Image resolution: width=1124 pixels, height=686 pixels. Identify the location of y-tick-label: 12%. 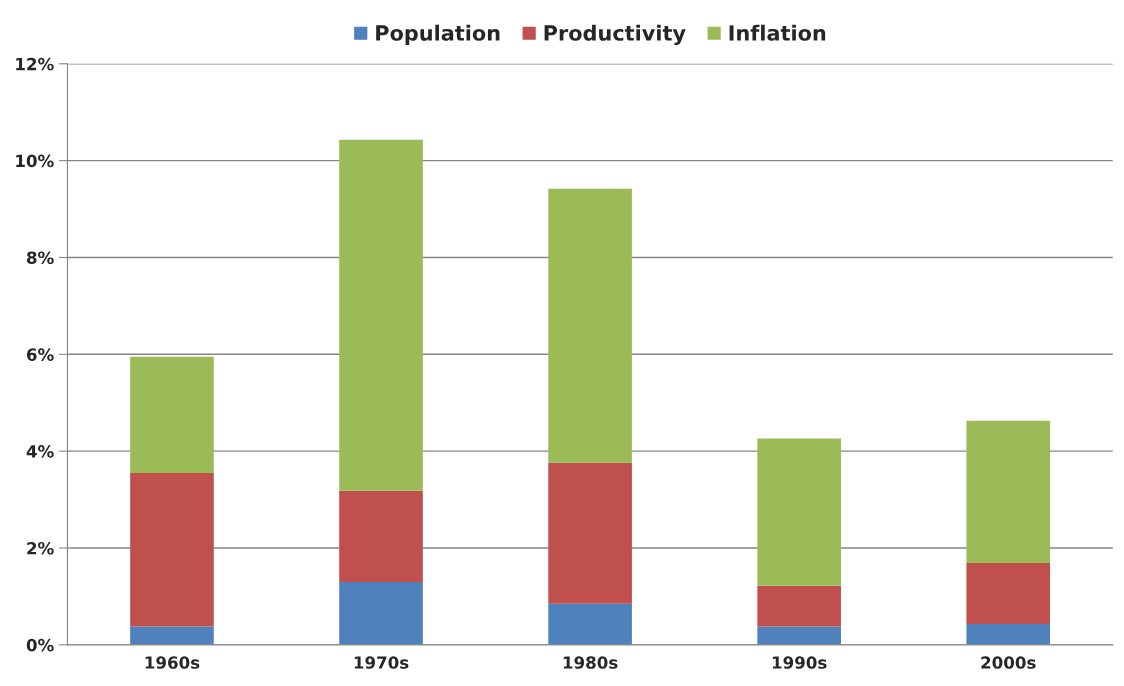
(35, 64).